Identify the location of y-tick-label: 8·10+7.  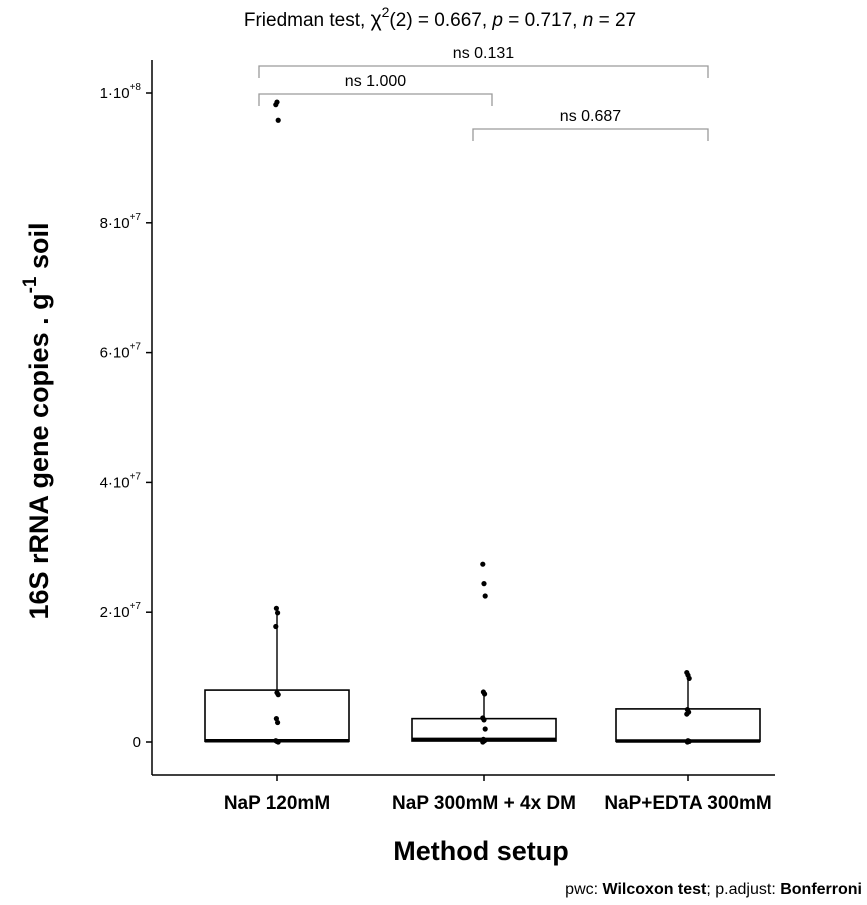
(121, 222).